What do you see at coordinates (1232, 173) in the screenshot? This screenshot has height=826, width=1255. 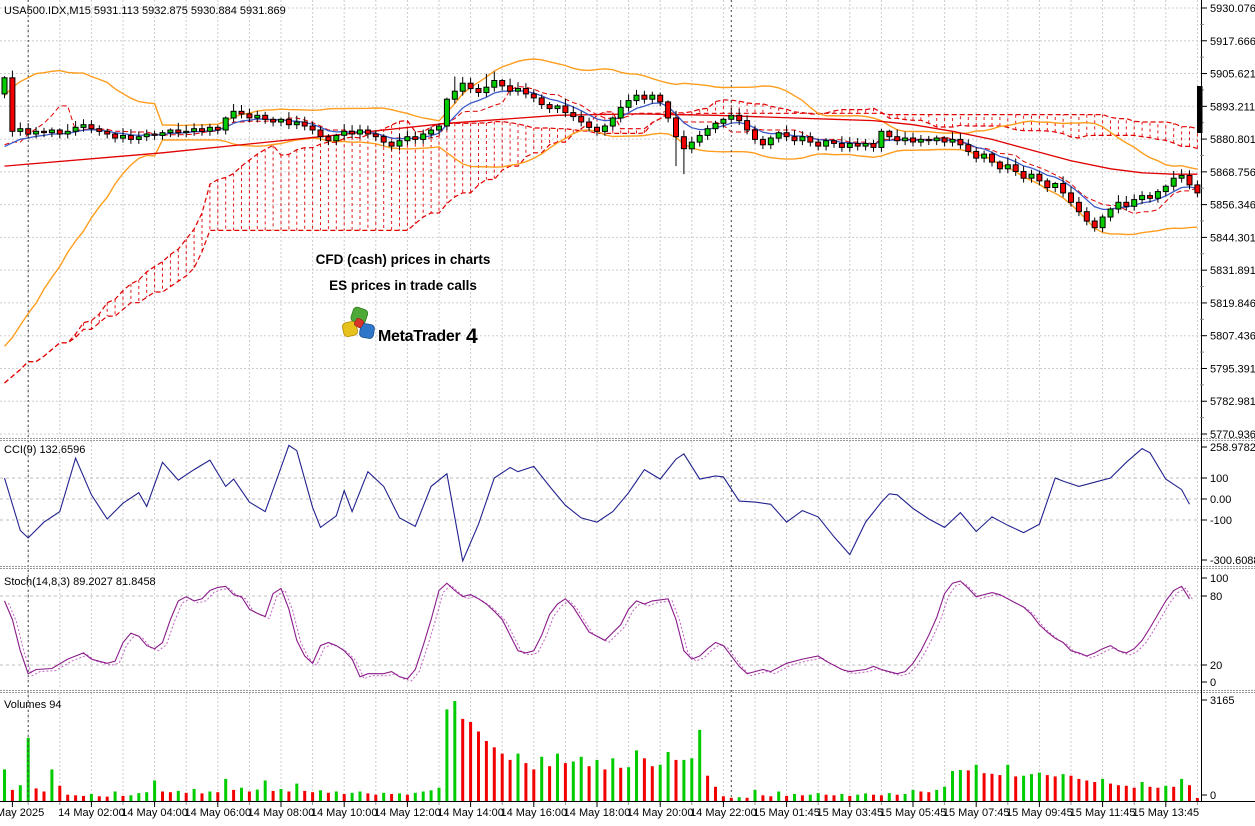 I see `price-axis-label: 5868.756` at bounding box center [1232, 173].